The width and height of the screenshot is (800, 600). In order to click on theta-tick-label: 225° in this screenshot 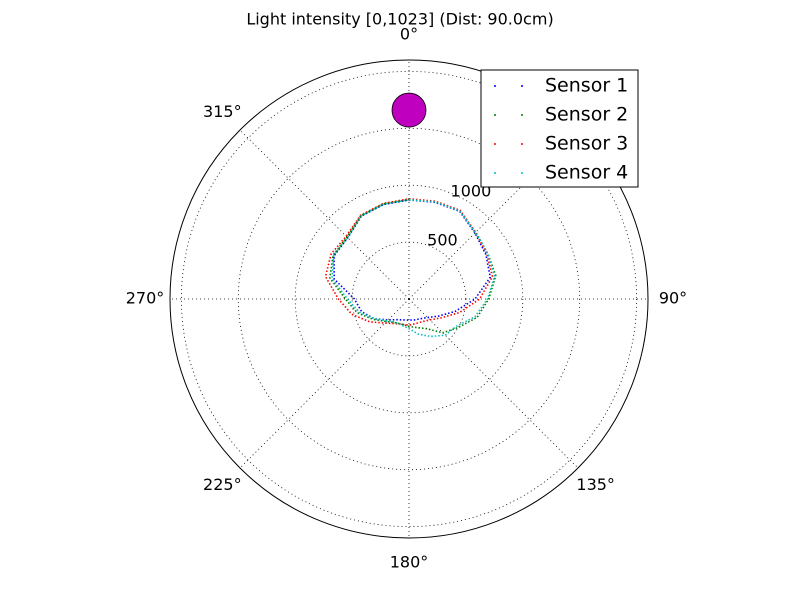, I will do `click(222, 484)`.